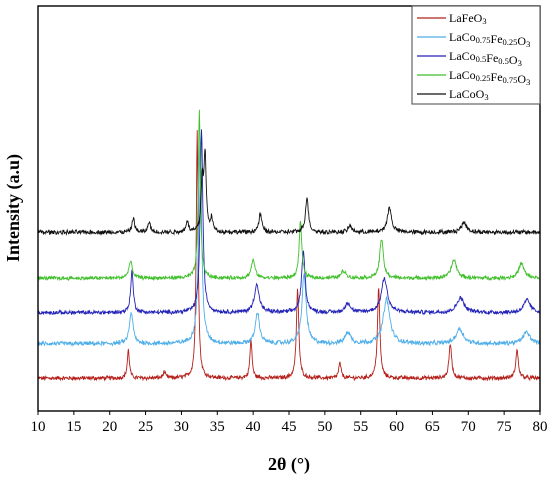 Image resolution: width=550 pixels, height=478 pixels. I want to click on x-tick-label: 30, so click(181, 427).